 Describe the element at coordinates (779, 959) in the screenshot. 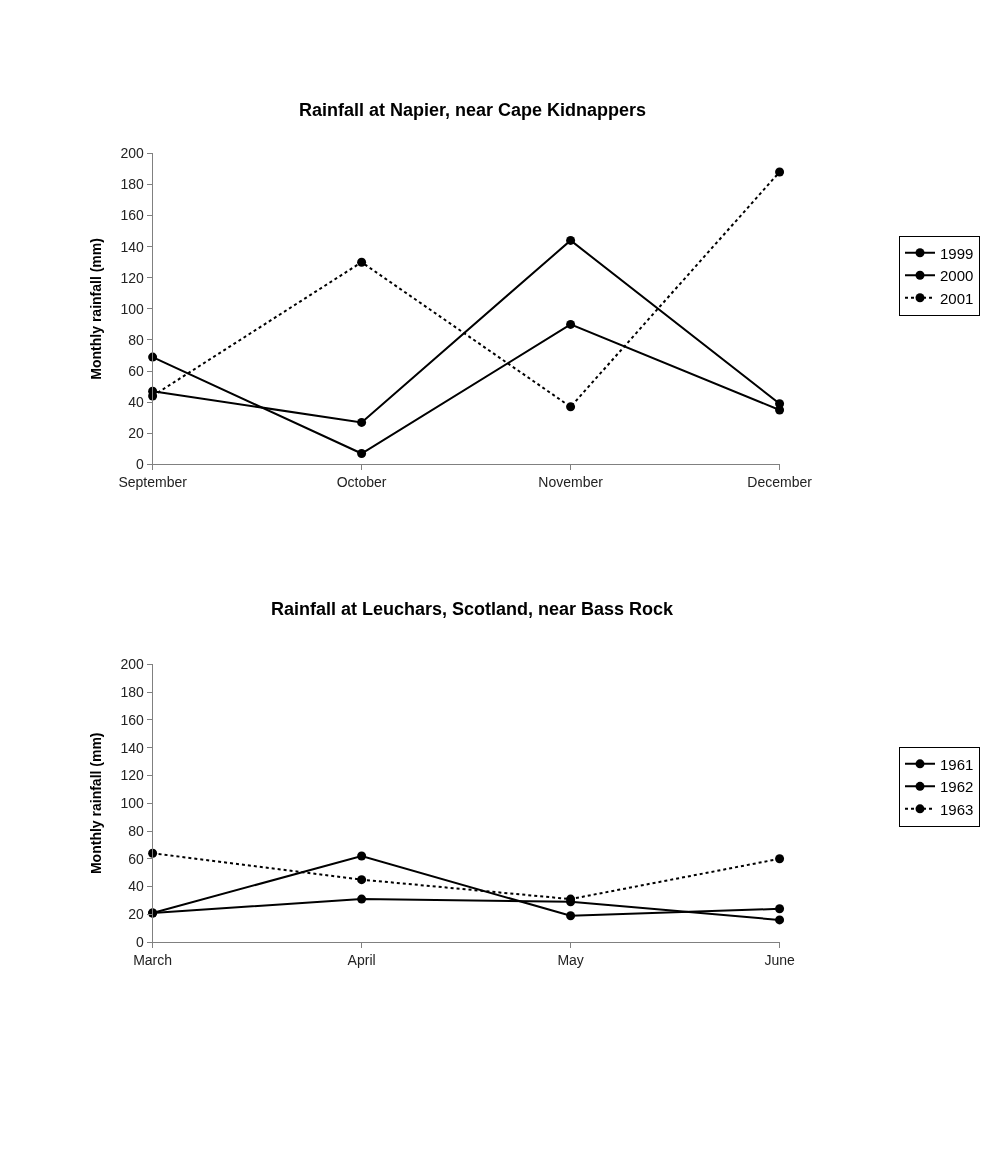

I see `x-tick-label: June` at that location.